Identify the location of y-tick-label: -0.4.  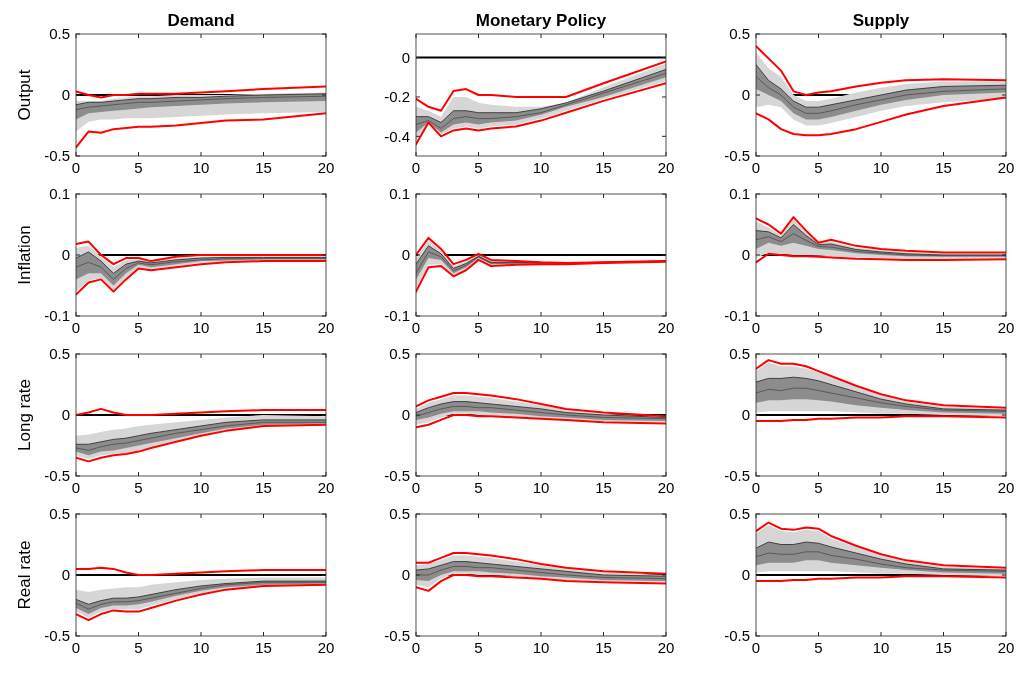
(397, 136).